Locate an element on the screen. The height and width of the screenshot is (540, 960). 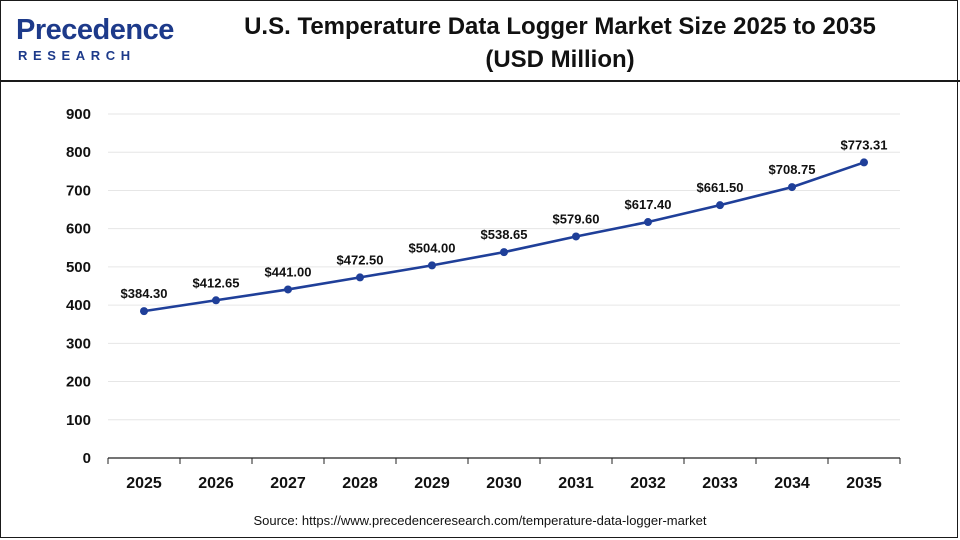
x-tick-label: 2025 is located at coordinates (144, 483).